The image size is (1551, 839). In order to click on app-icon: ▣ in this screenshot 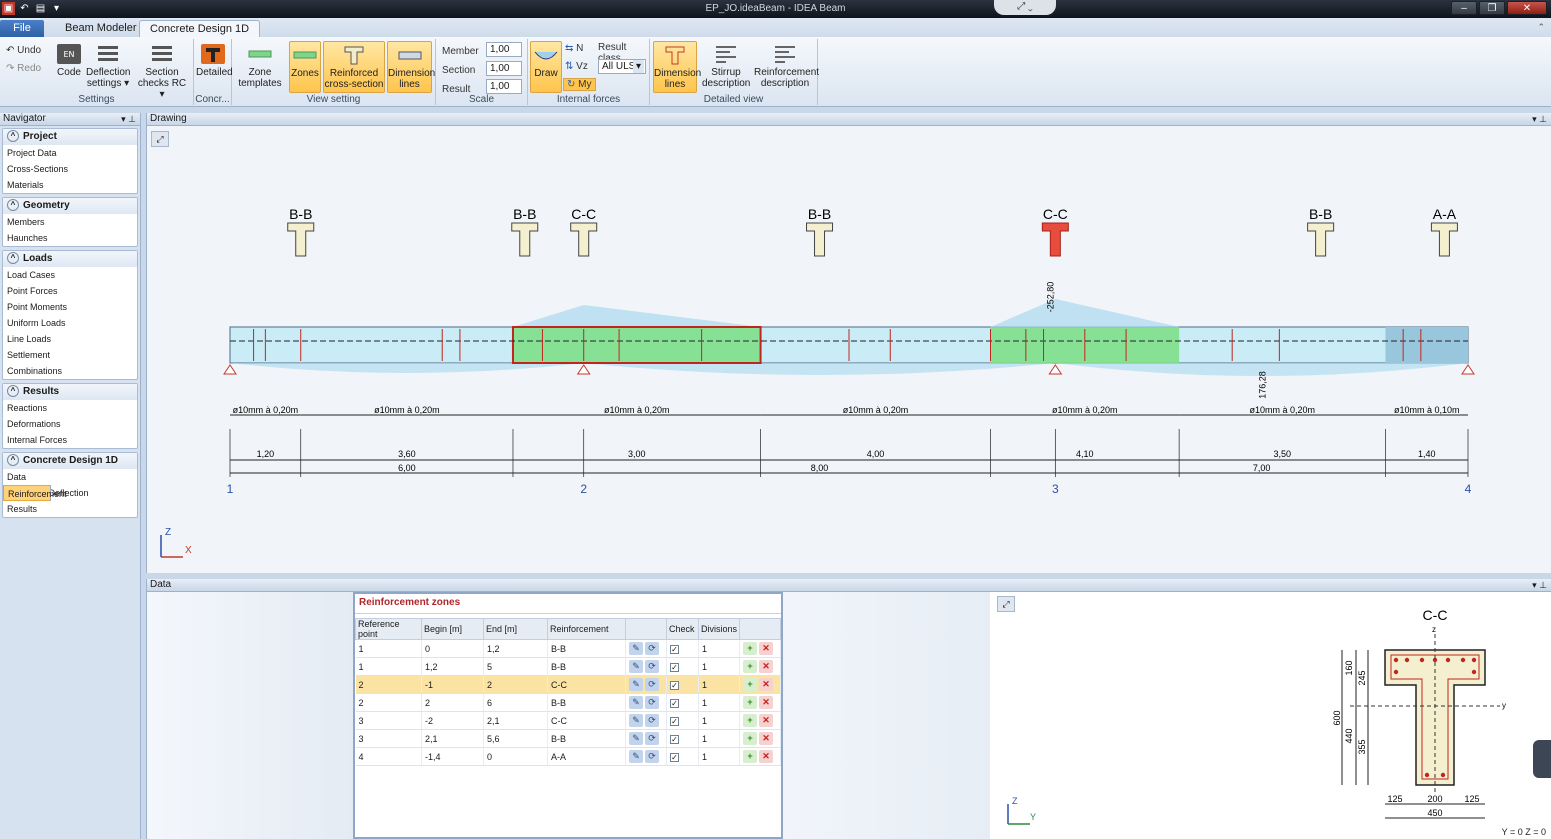, I will do `click(8, 8)`.